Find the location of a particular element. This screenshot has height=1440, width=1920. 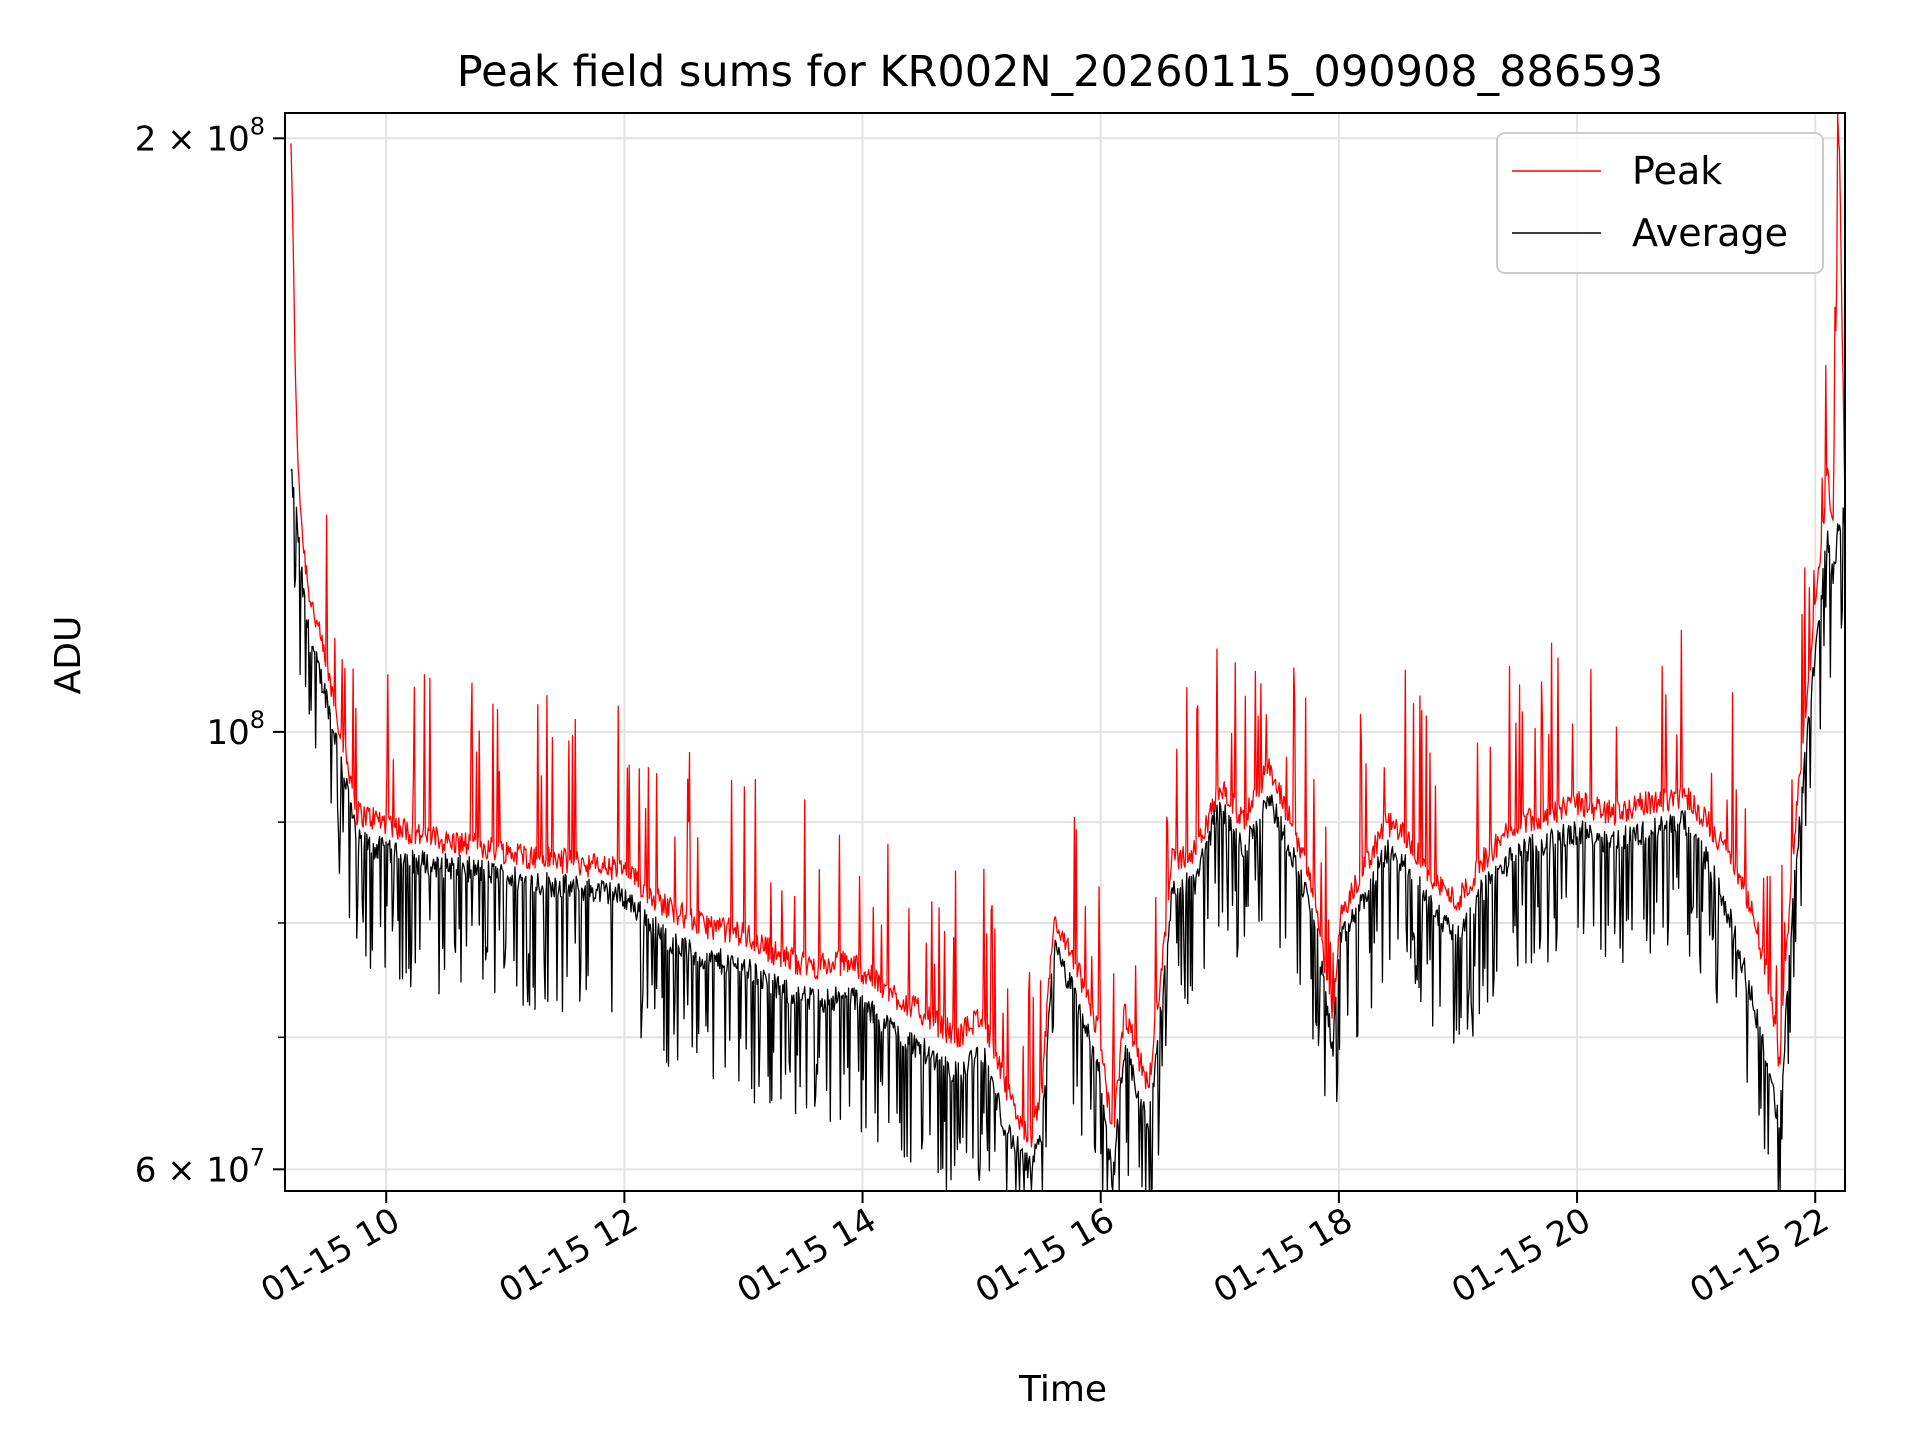

legend-peak-label: Peak is located at coordinates (1677, 171).